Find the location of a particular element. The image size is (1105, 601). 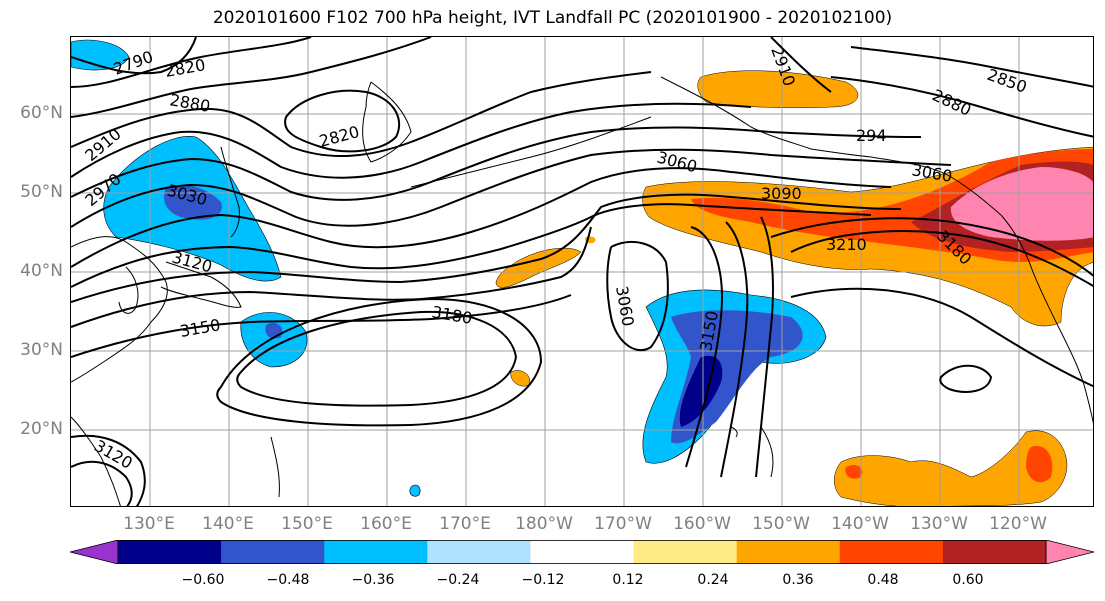

colorbar-tick-m012: −0.12 is located at coordinates (543, 580).